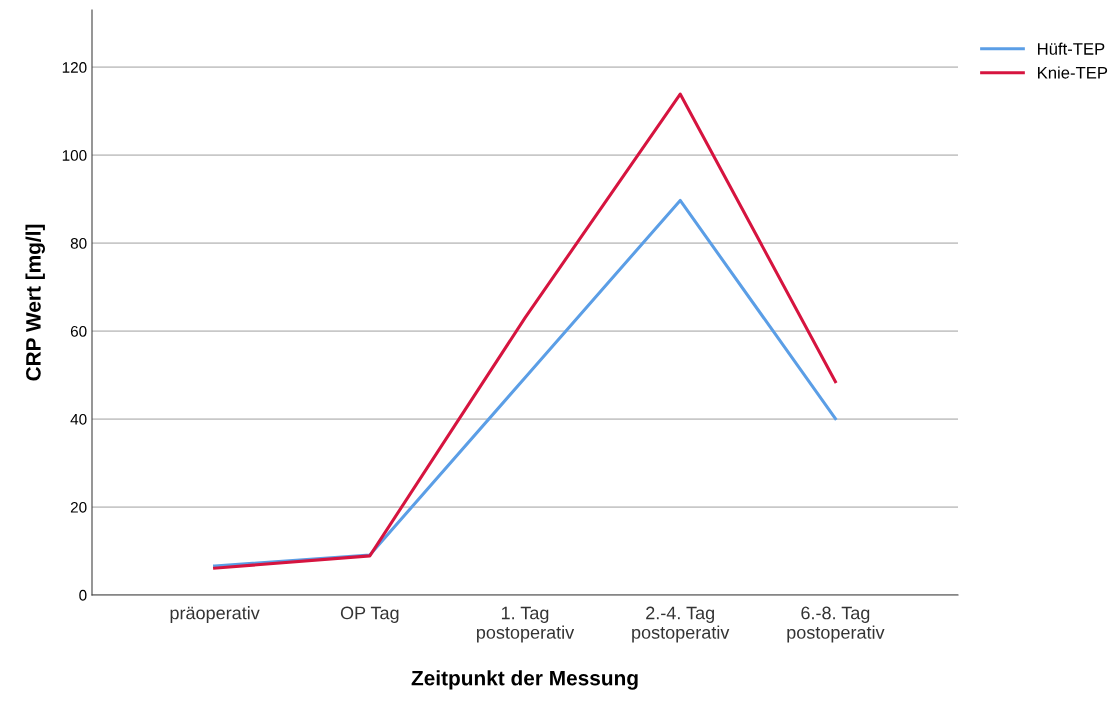 The height and width of the screenshot is (706, 1110). I want to click on legend-label: Hüft-TEP, so click(1071, 48).